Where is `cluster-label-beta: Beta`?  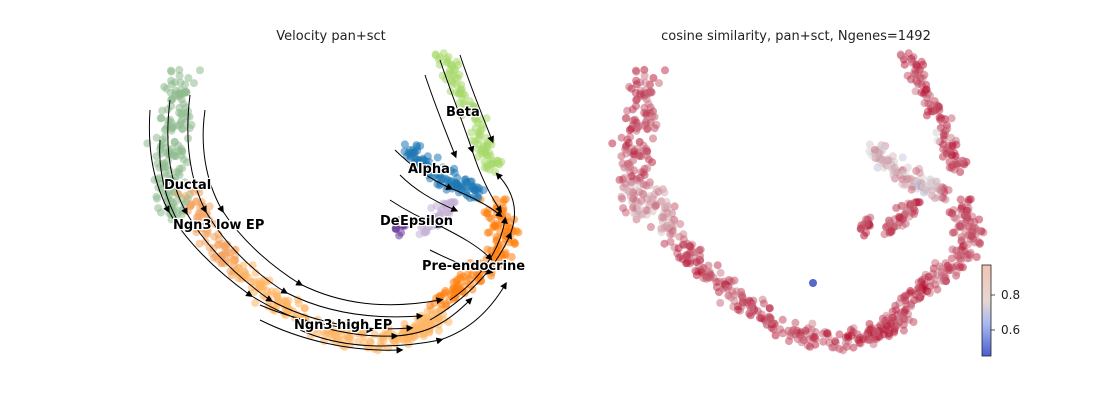 cluster-label-beta: Beta is located at coordinates (463, 112).